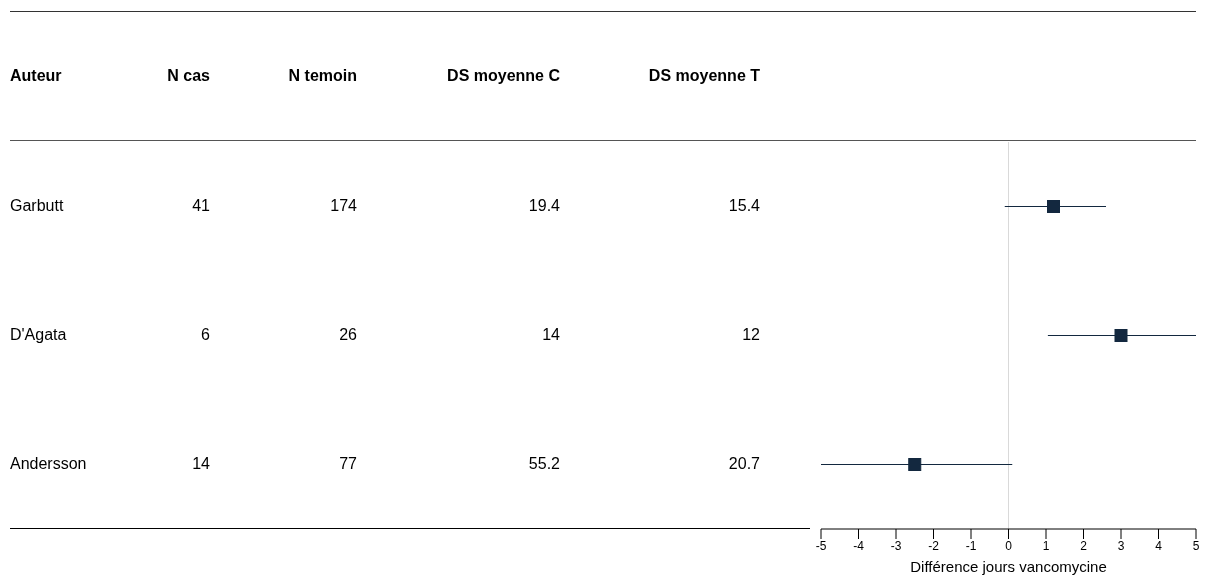 This screenshot has height=586, width=1212. Describe the element at coordinates (1121, 545) in the screenshot. I see `x-tick-label: 3` at that location.